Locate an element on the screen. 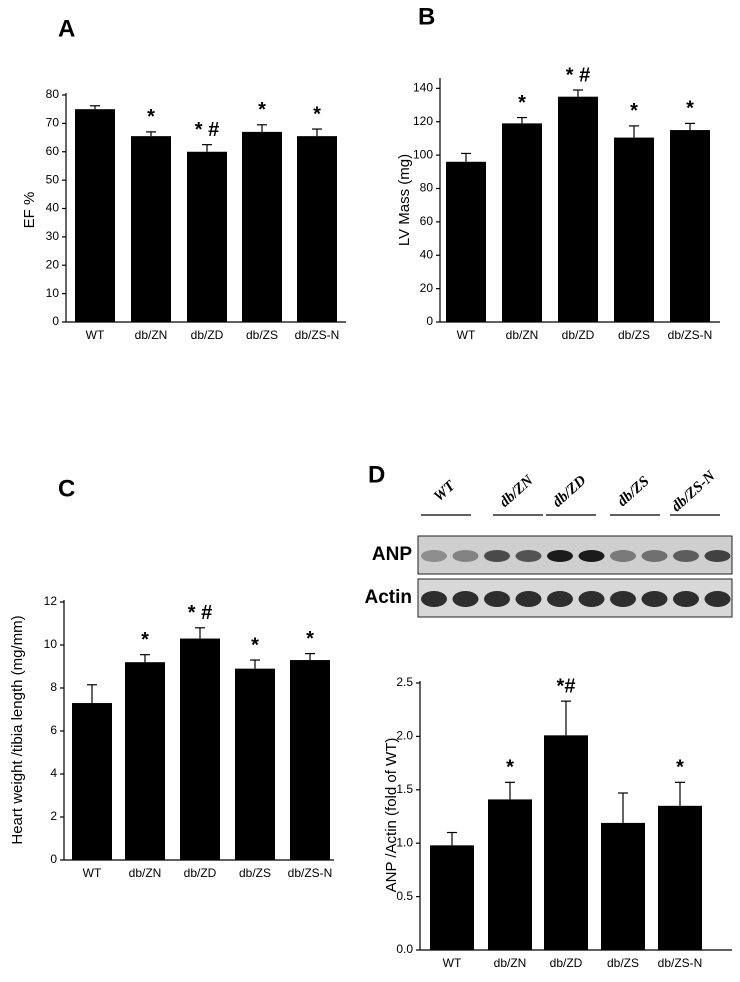  y-tick-label: 0.5 is located at coordinates (404, 896).